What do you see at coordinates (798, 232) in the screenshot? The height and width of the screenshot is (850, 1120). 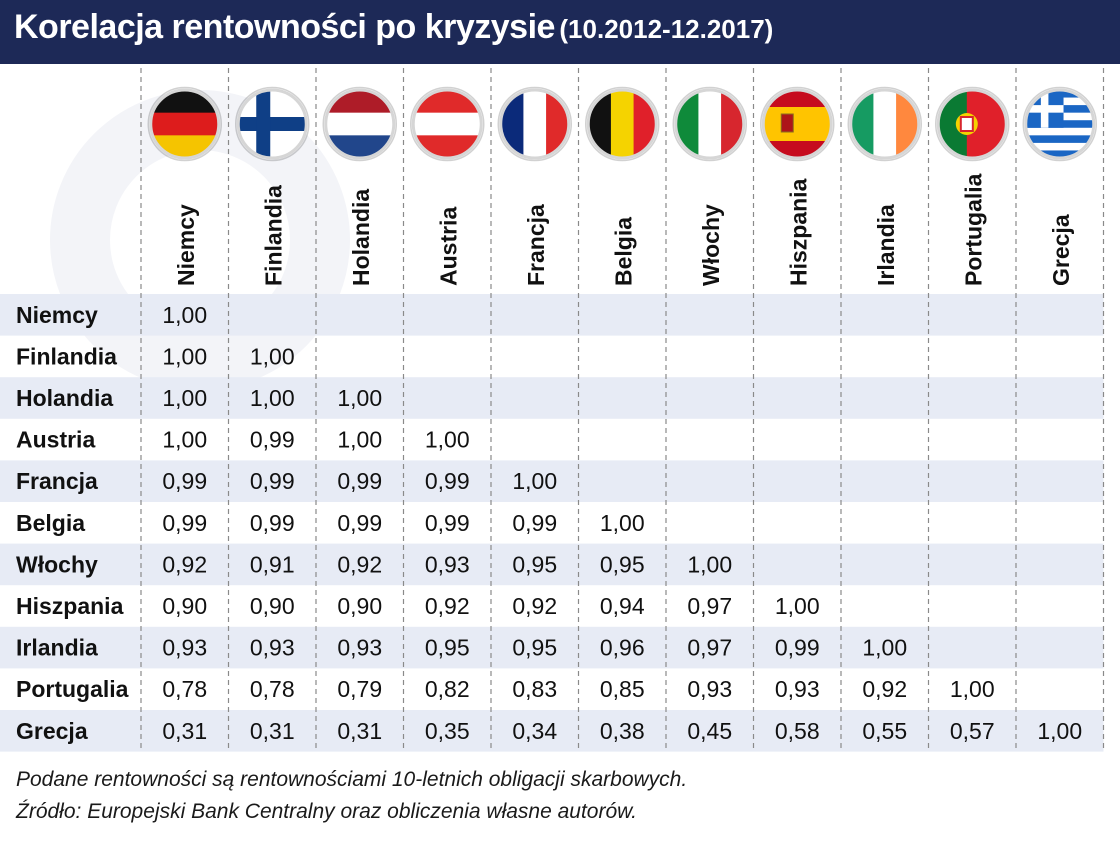 I see `column-header: Hiszpania` at bounding box center [798, 232].